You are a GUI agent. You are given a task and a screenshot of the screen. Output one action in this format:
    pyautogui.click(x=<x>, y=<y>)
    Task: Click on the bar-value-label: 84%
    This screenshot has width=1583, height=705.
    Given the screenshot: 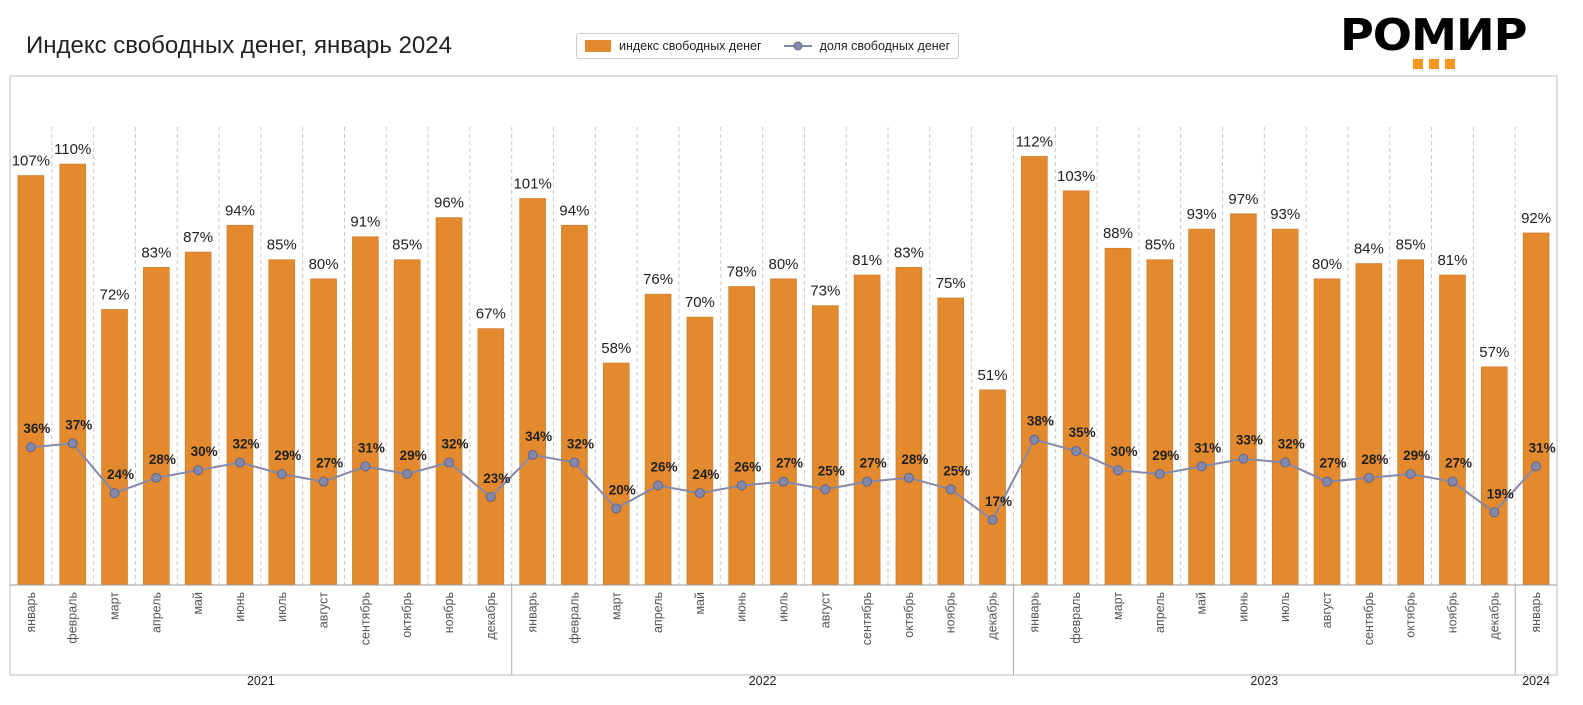 What is the action you would take?
    pyautogui.click(x=1369, y=249)
    